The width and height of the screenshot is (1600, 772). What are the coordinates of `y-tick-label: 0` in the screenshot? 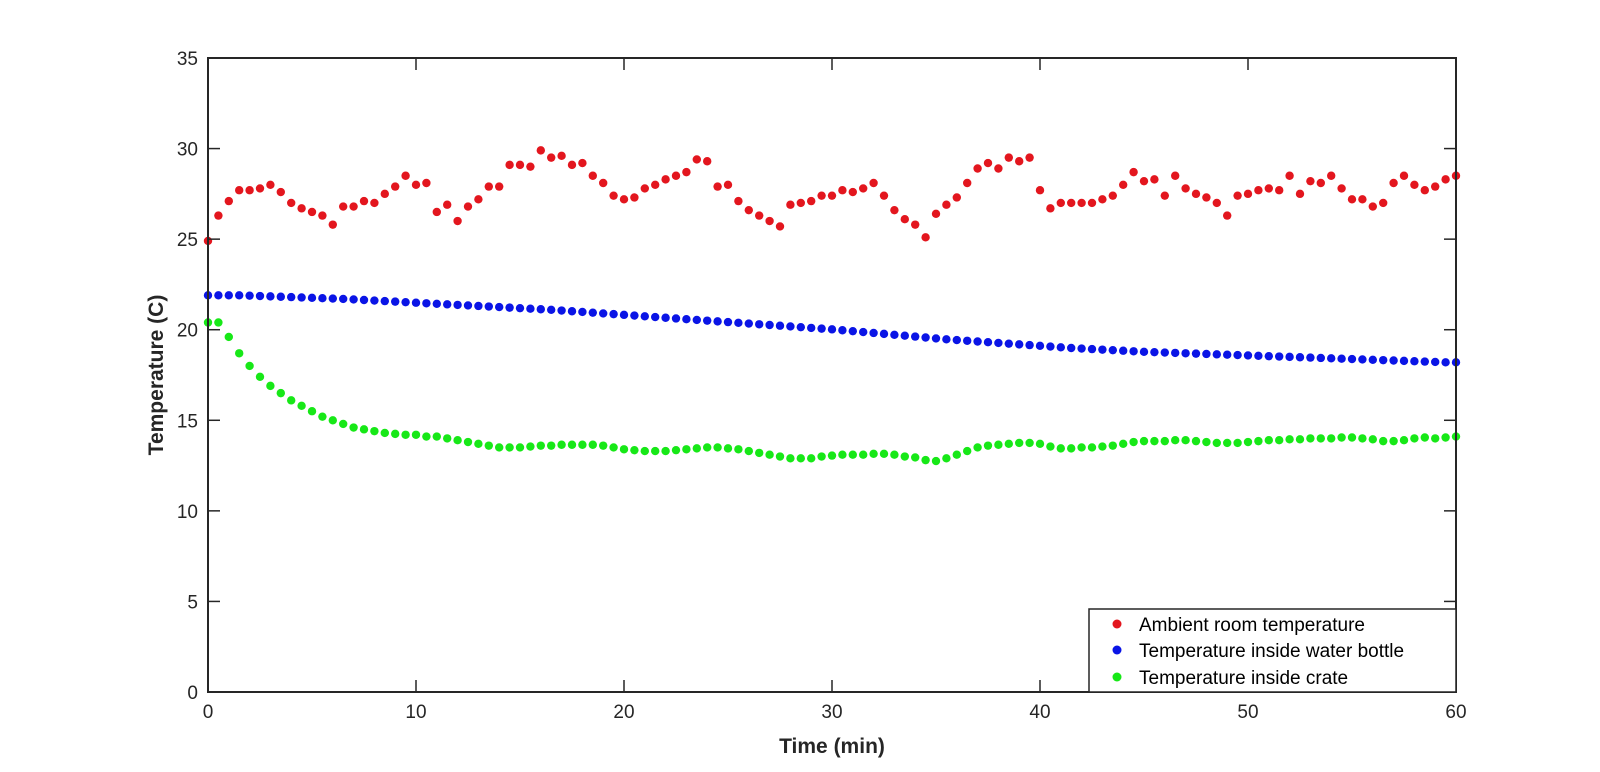 It's located at (192, 693).